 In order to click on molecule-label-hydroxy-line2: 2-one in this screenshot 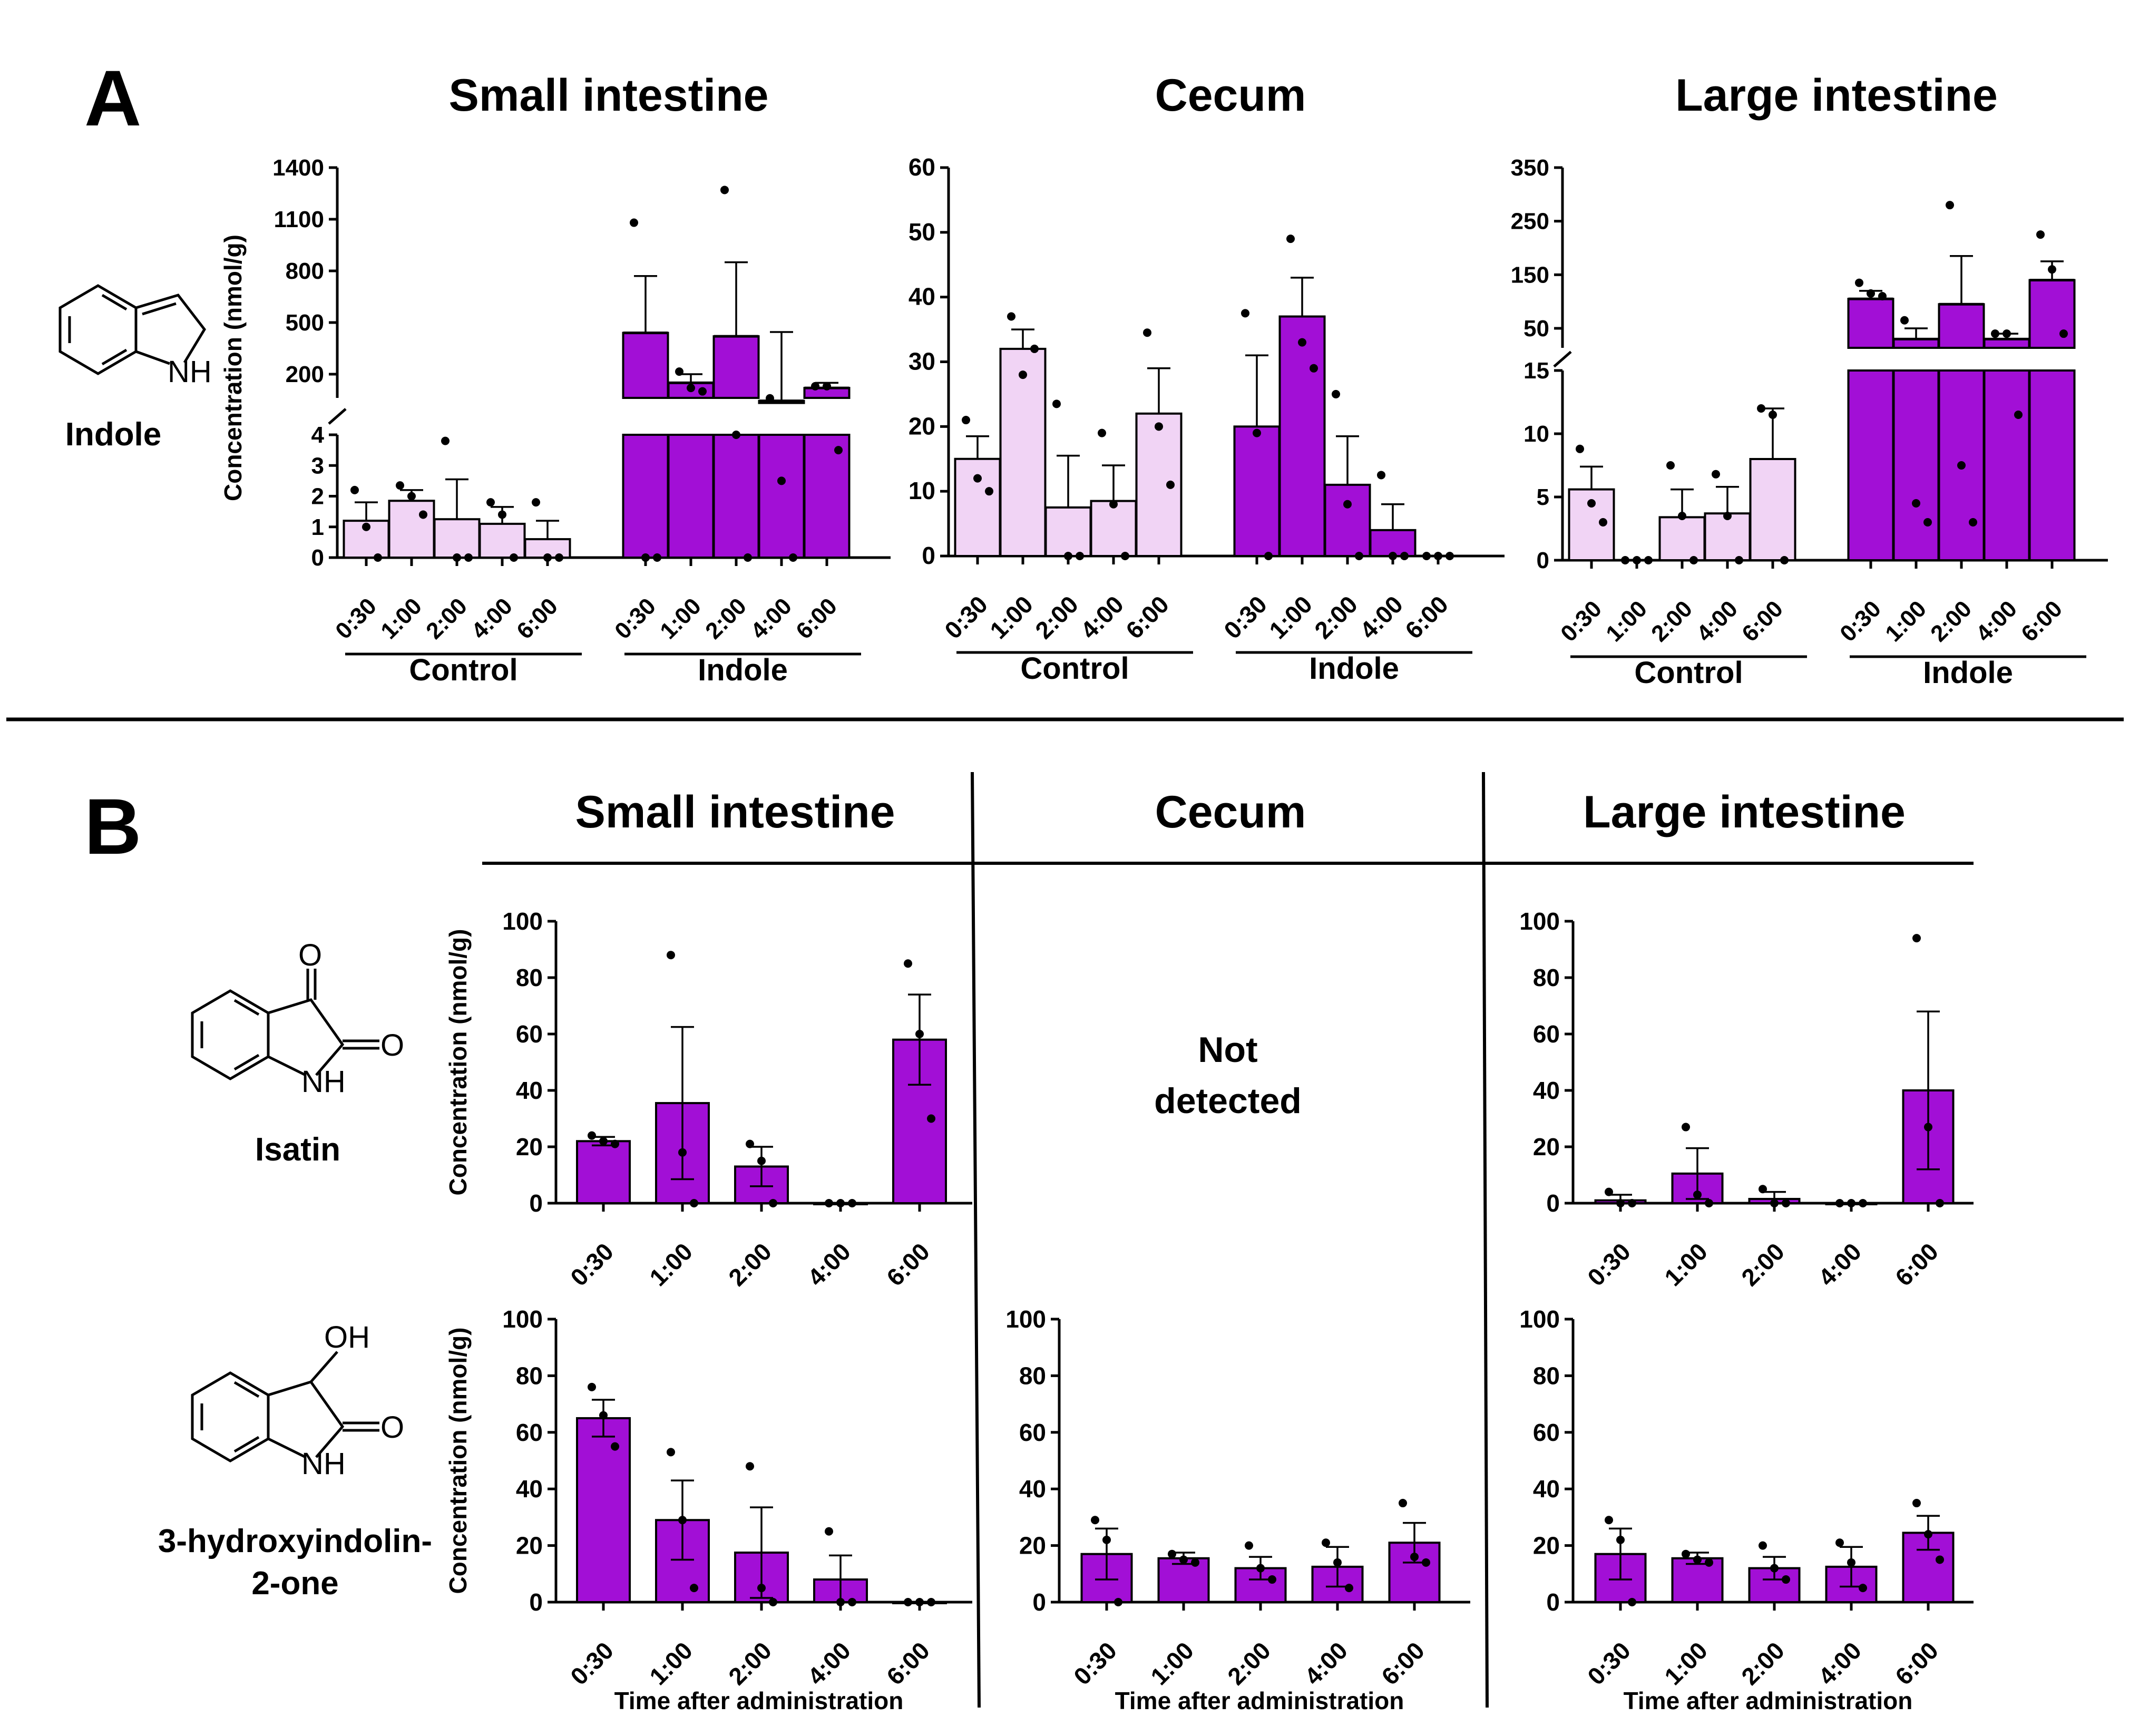, I will do `click(294, 1583)`.